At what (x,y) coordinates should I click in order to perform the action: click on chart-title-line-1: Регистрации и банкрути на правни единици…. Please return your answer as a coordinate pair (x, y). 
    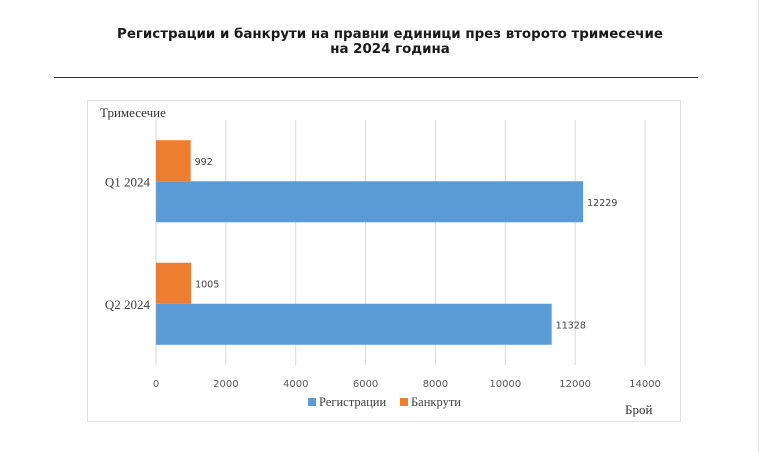
    Looking at the image, I should click on (390, 34).